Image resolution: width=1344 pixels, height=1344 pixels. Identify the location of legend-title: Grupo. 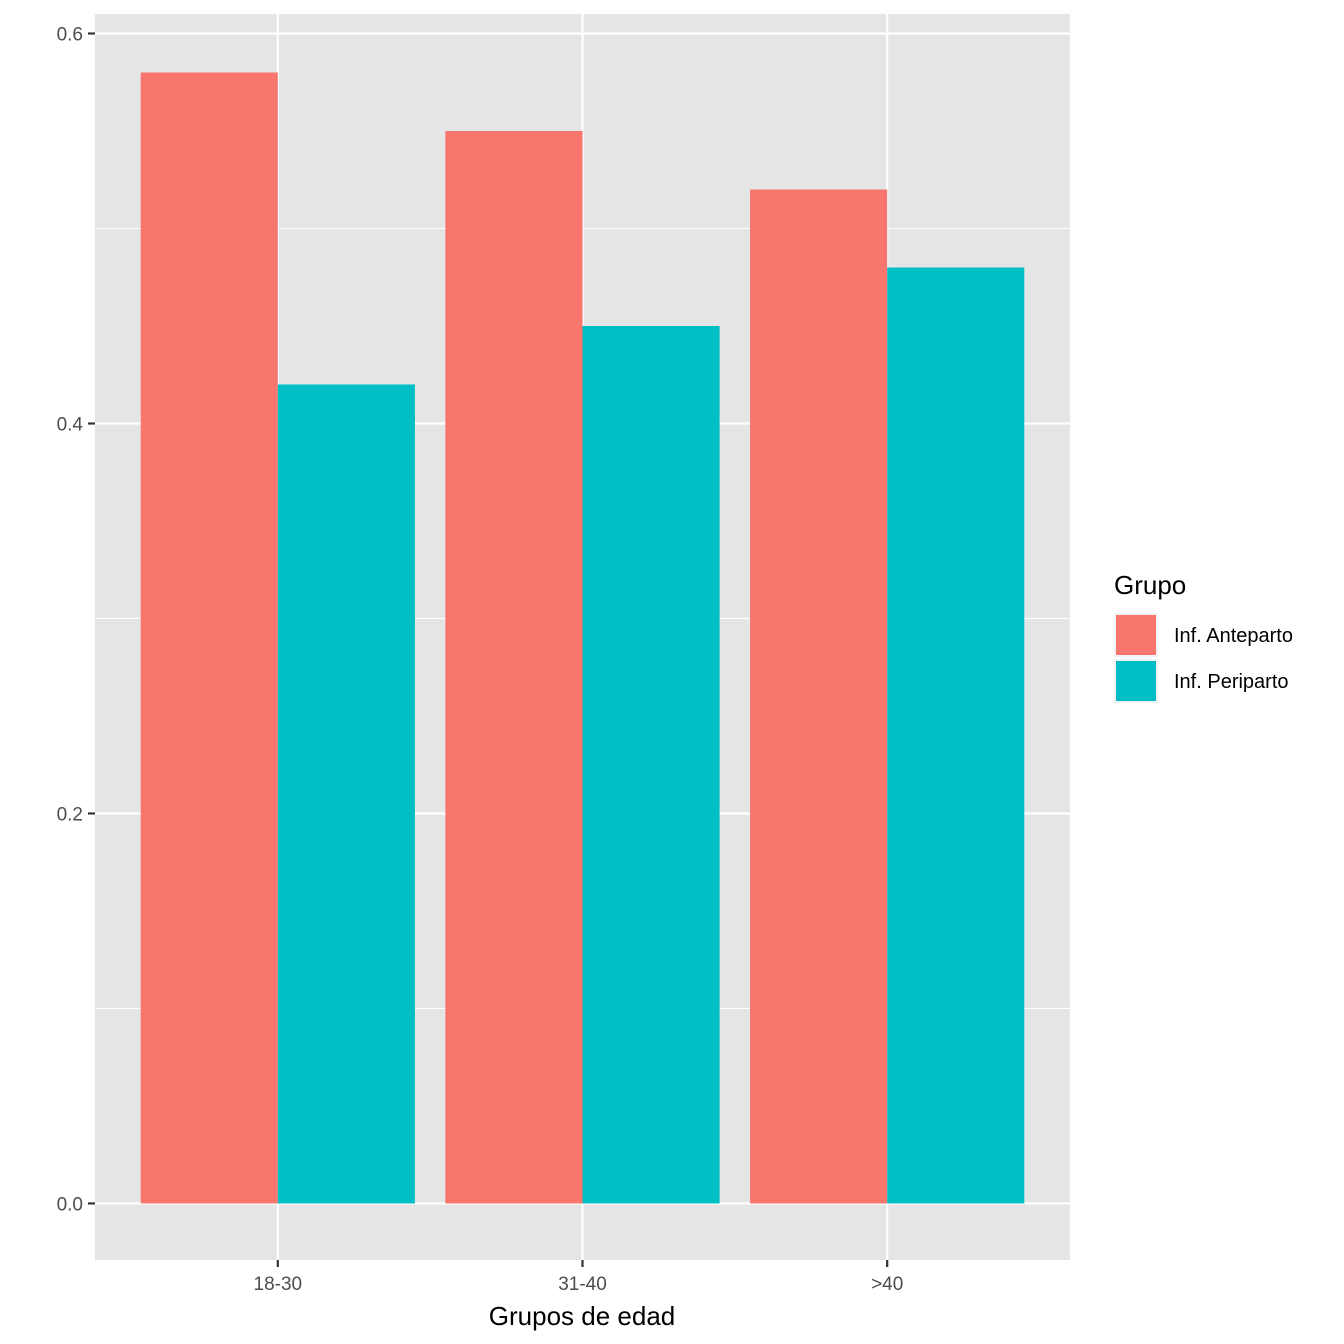
(1150, 585).